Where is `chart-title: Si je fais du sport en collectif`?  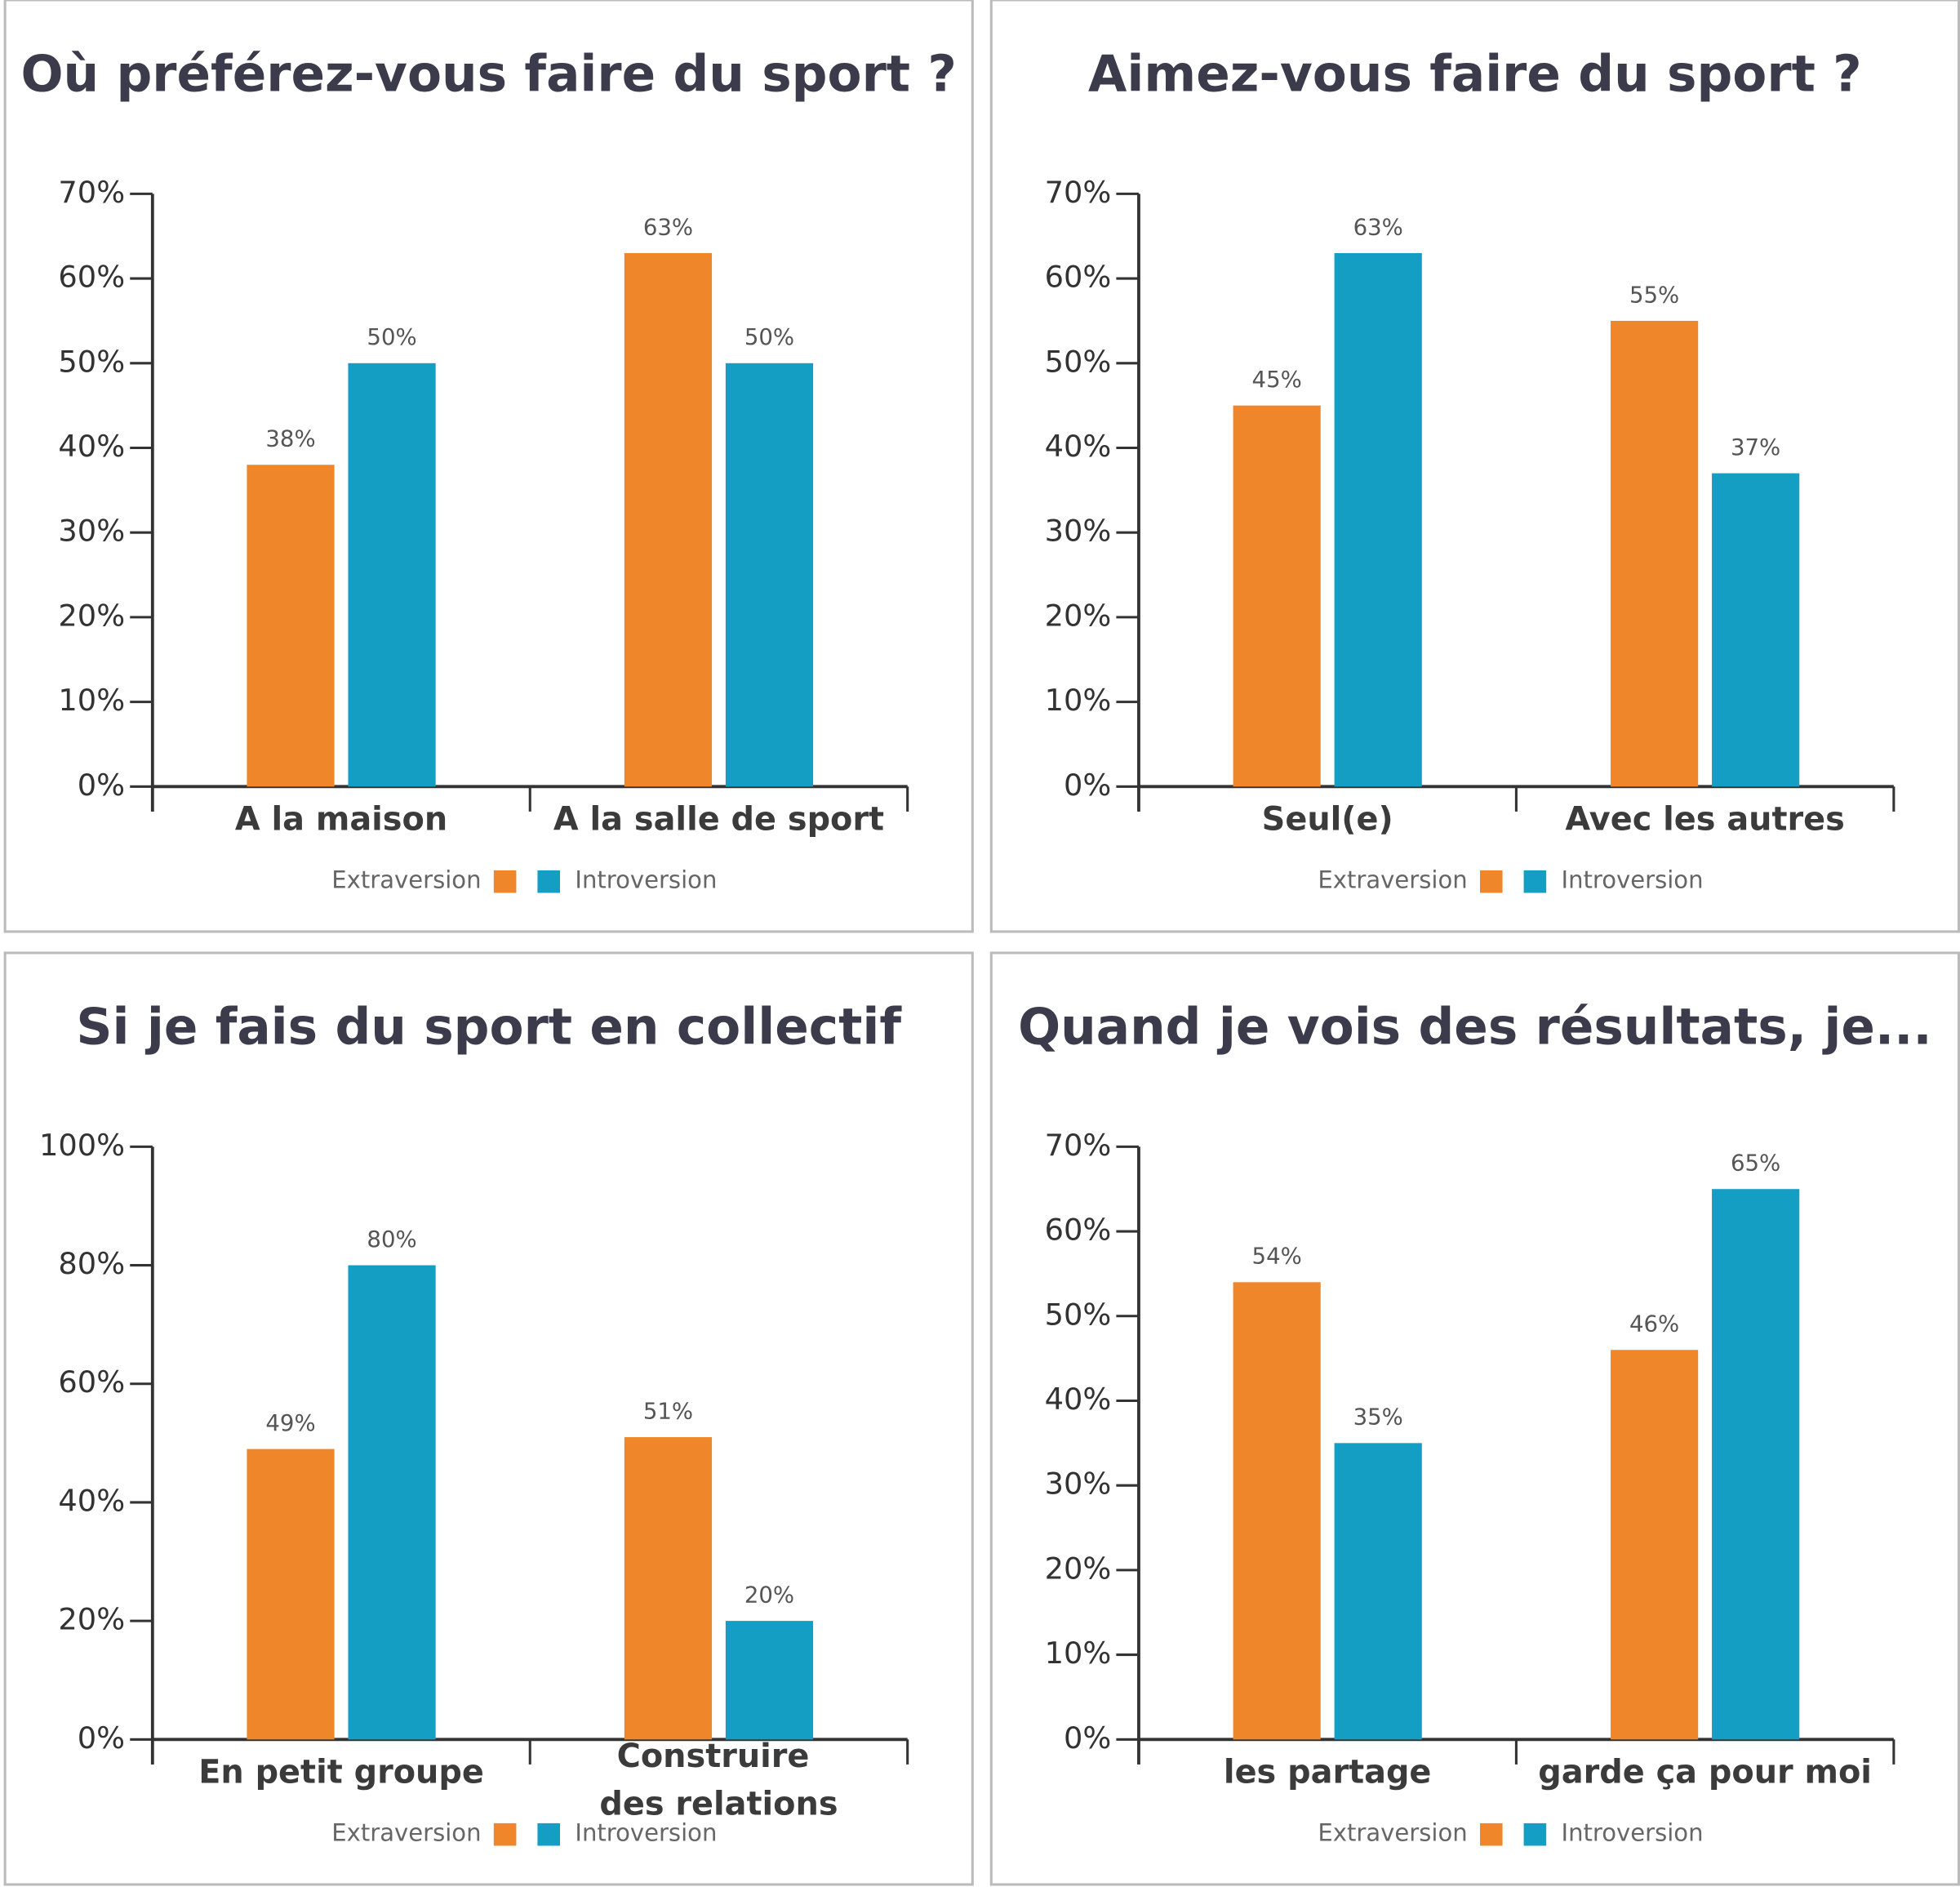 chart-title: Si je fais du sport en collectif is located at coordinates (489, 1028).